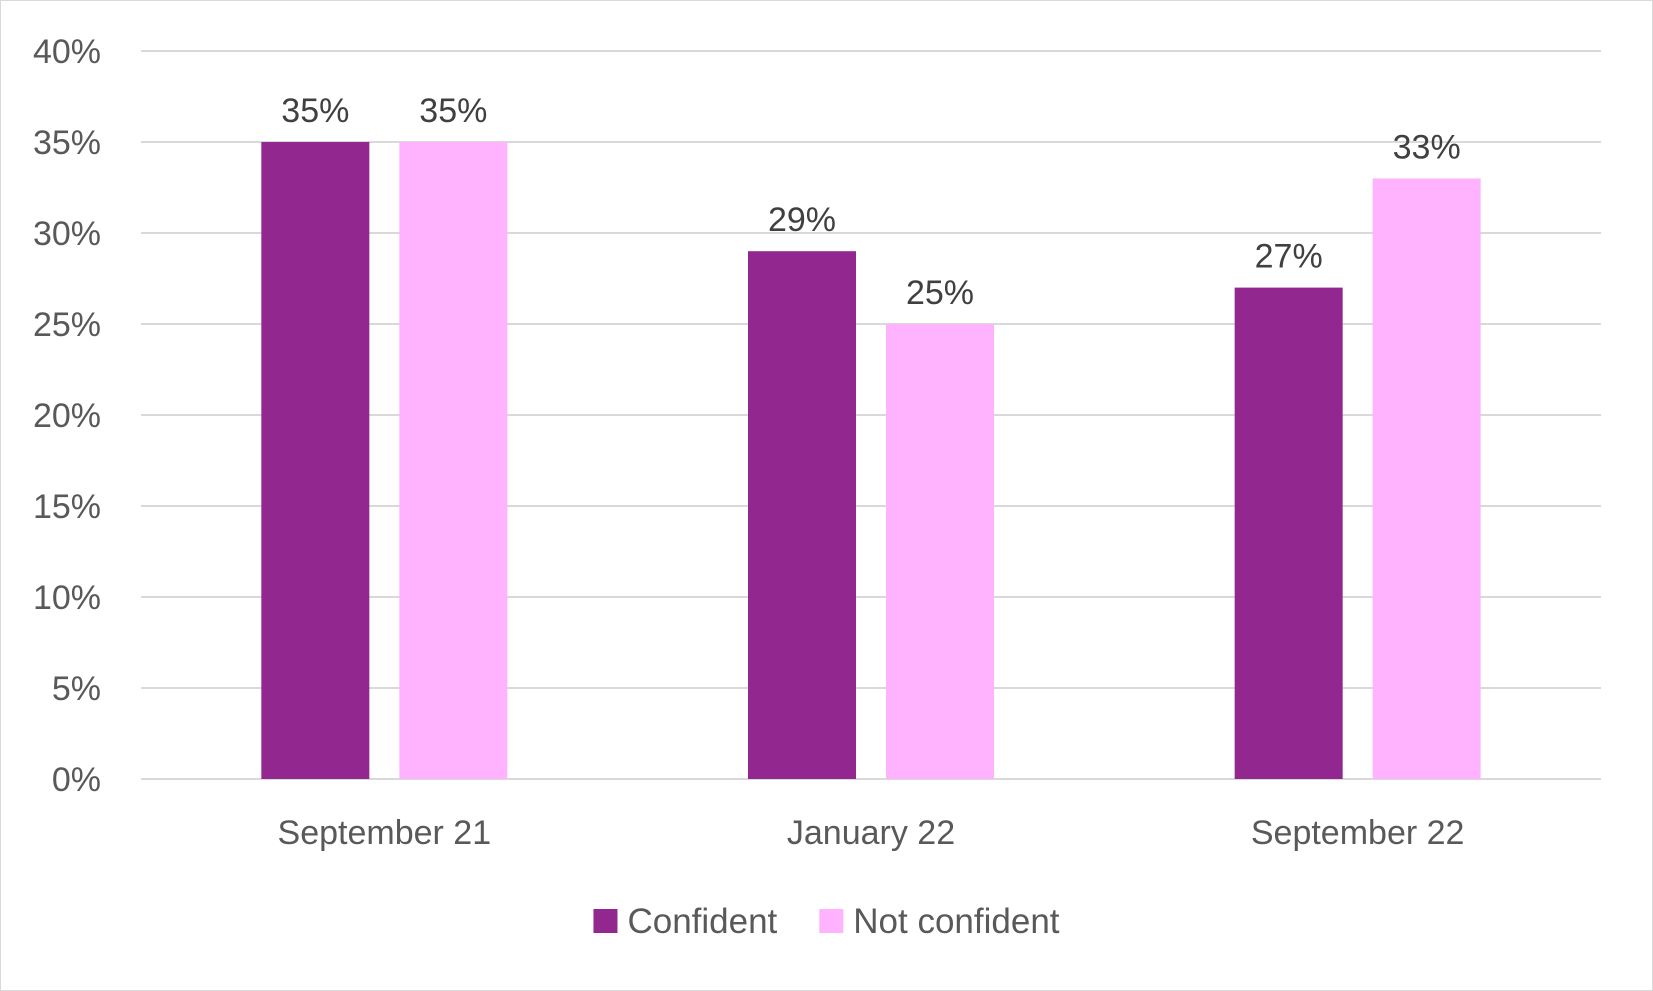 The width and height of the screenshot is (1653, 991). I want to click on y-tick-label: 20%, so click(67, 416).